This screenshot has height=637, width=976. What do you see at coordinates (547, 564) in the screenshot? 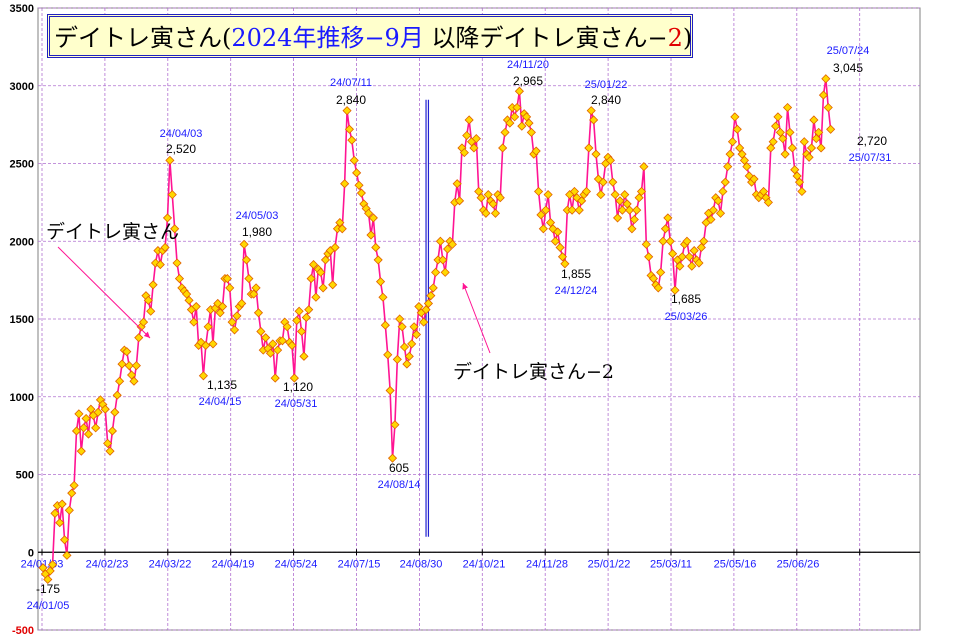
I see `x-tick-label: 24/11/28` at bounding box center [547, 564].